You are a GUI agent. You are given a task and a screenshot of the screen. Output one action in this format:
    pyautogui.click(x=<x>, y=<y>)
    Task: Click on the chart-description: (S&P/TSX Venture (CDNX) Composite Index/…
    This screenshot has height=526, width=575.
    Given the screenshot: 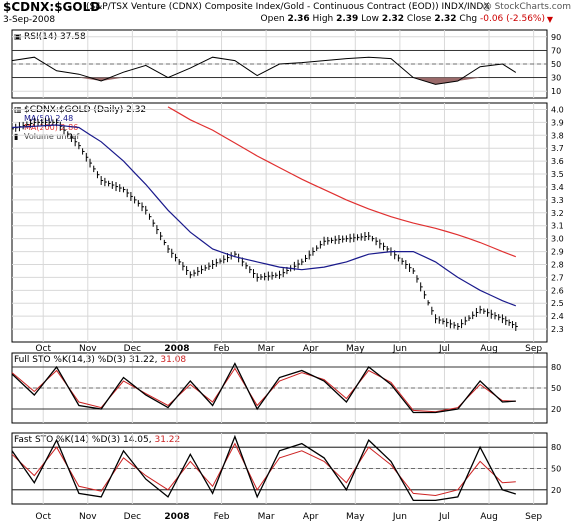 What is the action you would take?
    pyautogui.click(x=288, y=7)
    